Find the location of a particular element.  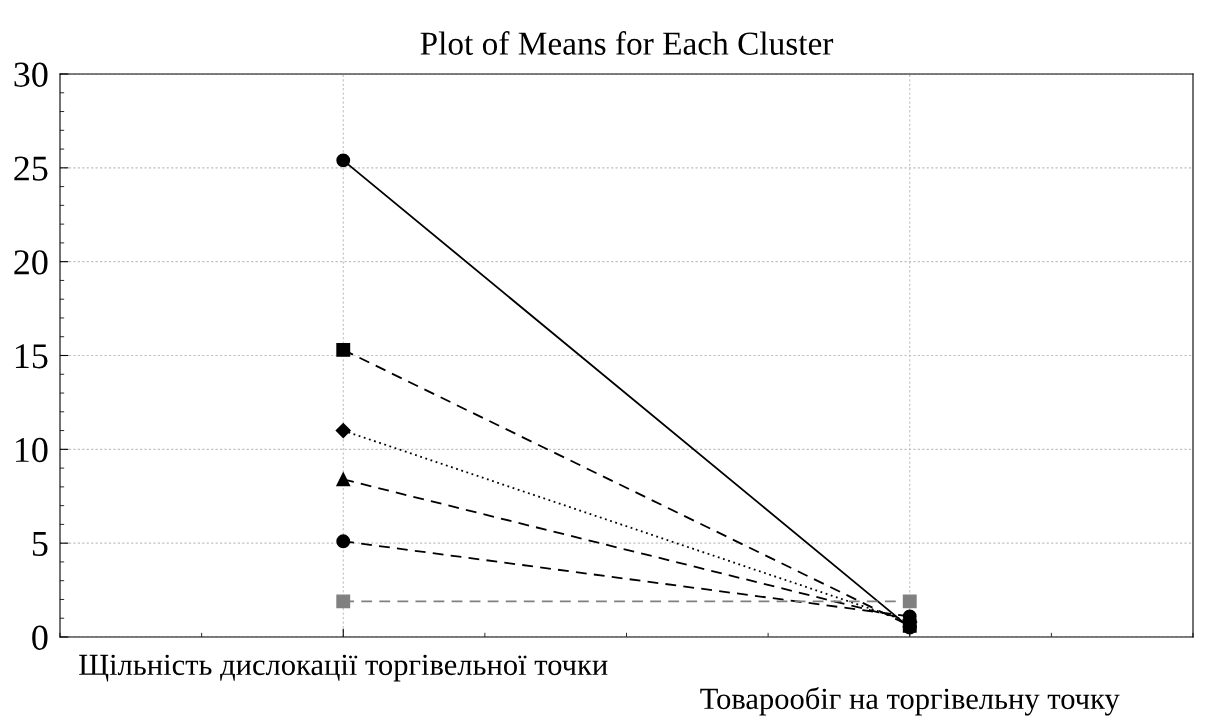

y-tick-label: 10 is located at coordinates (31, 450).